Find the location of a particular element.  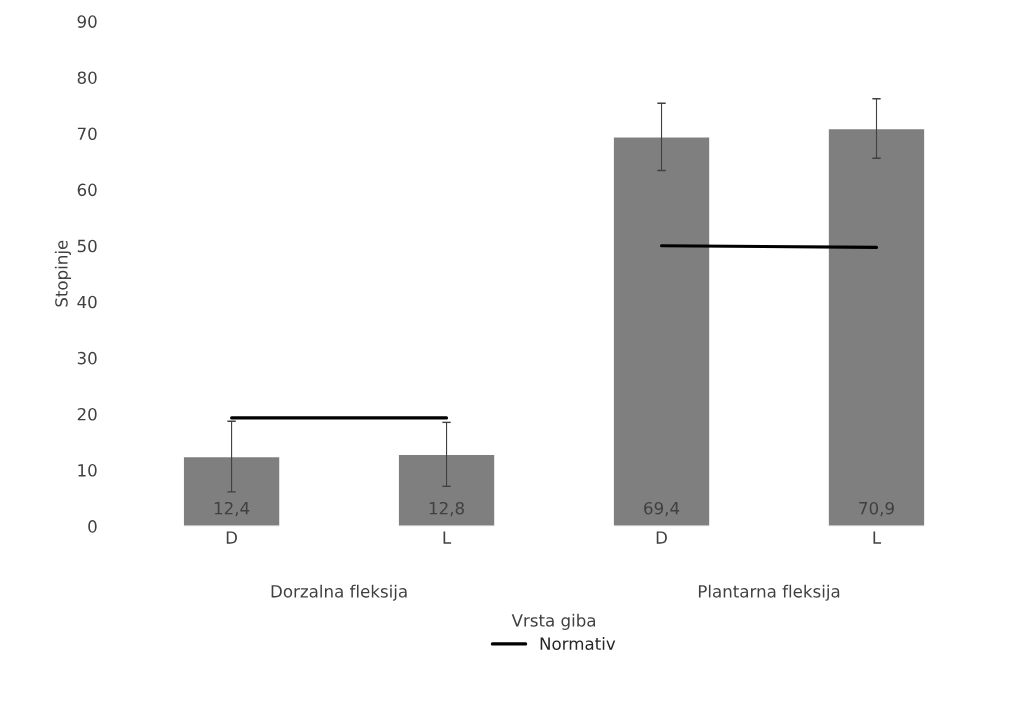

y-tick-label: 90 is located at coordinates (87, 21).